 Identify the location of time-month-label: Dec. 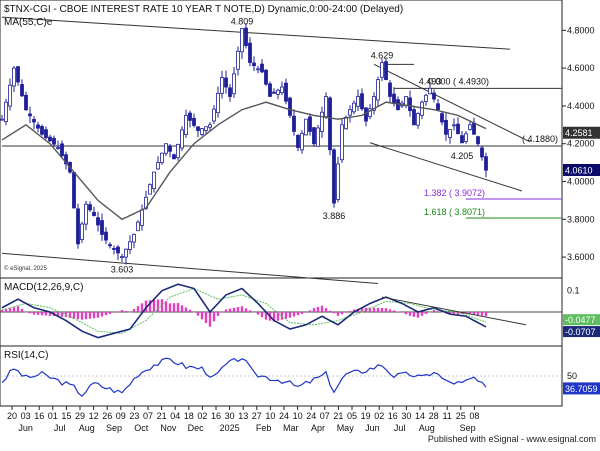
(196, 428).